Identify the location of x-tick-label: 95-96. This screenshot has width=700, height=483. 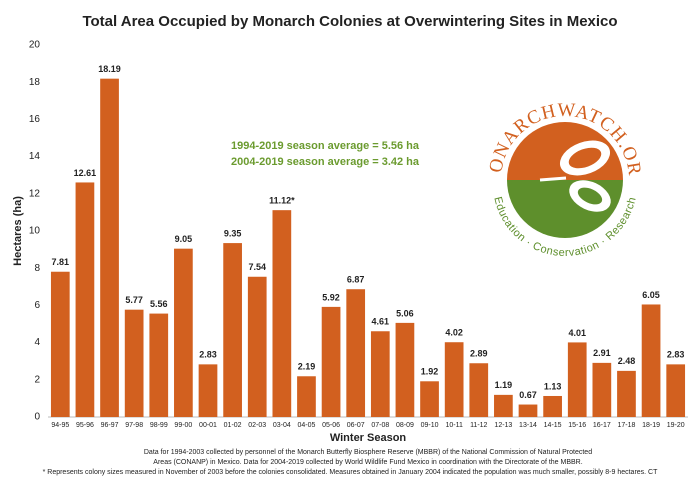
(85, 425).